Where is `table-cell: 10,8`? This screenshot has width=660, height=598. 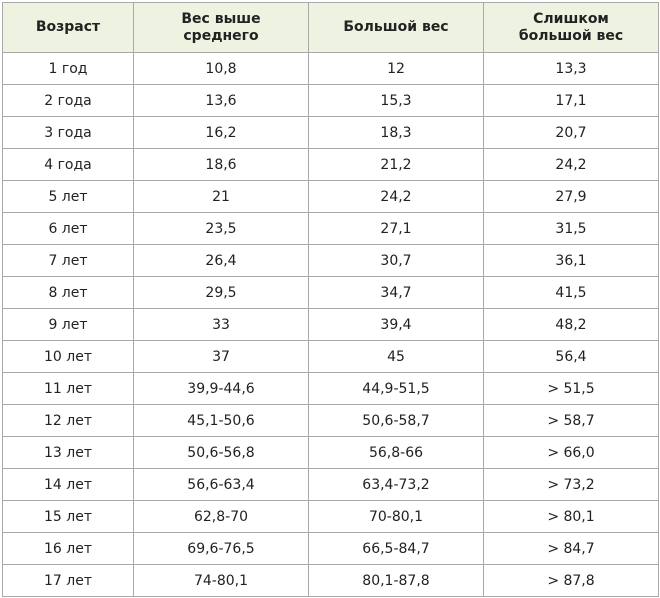
table-cell: 10,8 is located at coordinates (221, 68).